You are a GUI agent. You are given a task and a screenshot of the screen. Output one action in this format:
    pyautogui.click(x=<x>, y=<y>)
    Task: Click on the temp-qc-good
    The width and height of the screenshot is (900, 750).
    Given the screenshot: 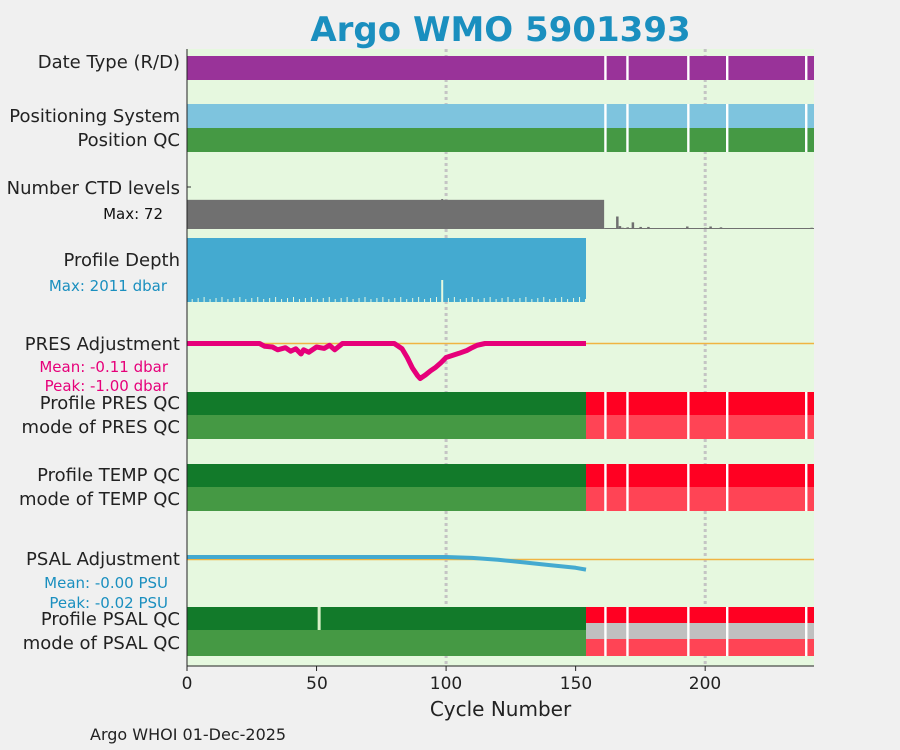 What is the action you would take?
    pyautogui.click(x=386, y=475)
    